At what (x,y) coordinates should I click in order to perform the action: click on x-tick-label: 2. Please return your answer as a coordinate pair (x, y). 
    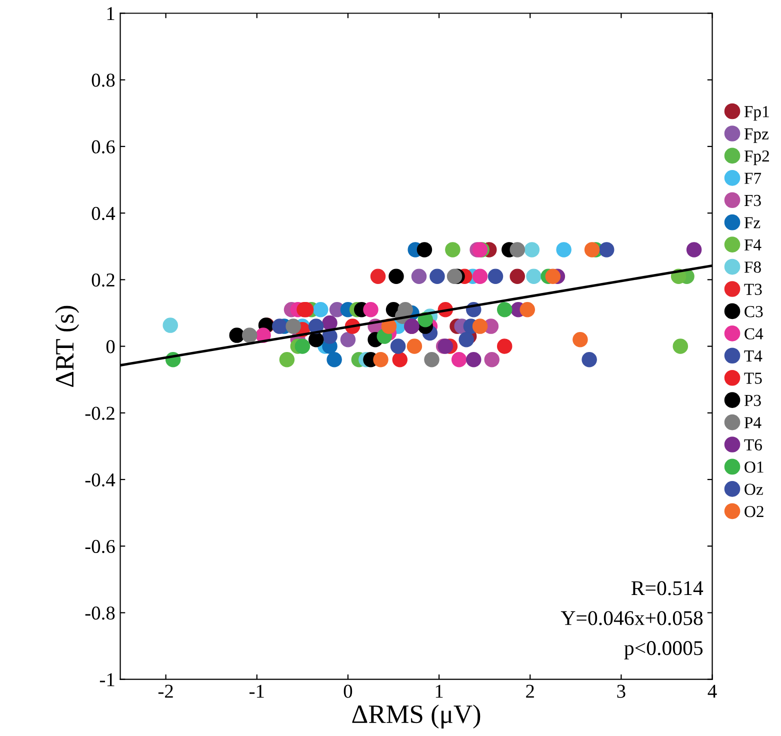
    Looking at the image, I should click on (530, 691).